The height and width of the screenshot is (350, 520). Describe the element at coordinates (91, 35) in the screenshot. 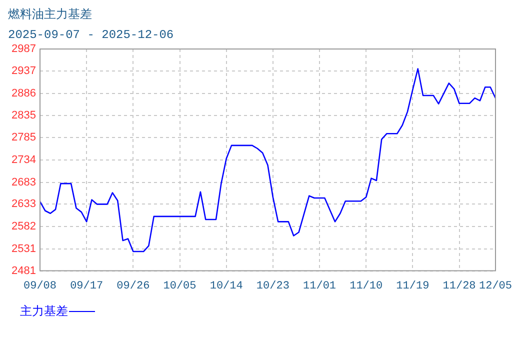

I see `chart-subtitle: 2025-09-07 - 2025-12-06` at that location.